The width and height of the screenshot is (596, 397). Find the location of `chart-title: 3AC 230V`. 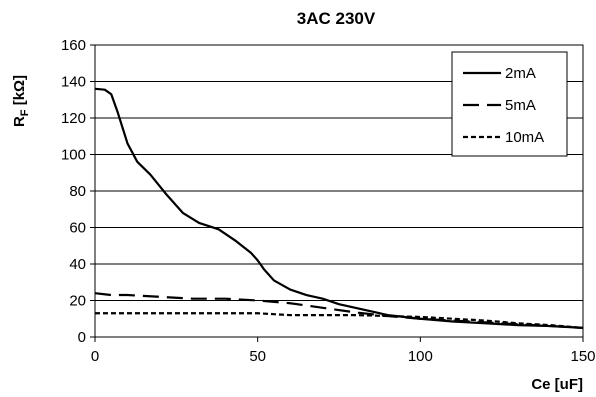

chart-title: 3AC 230V is located at coordinates (336, 18).